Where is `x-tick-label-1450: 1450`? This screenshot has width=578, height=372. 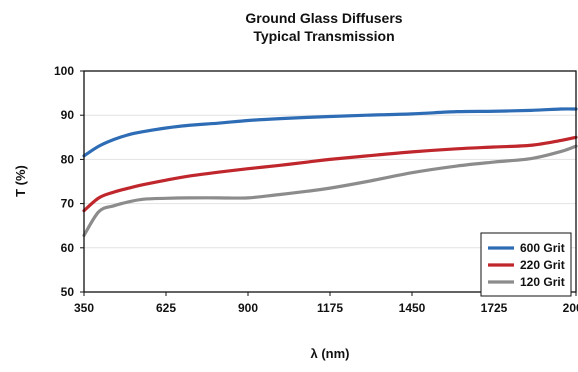 x-tick-label-1450: 1450 is located at coordinates (412, 308).